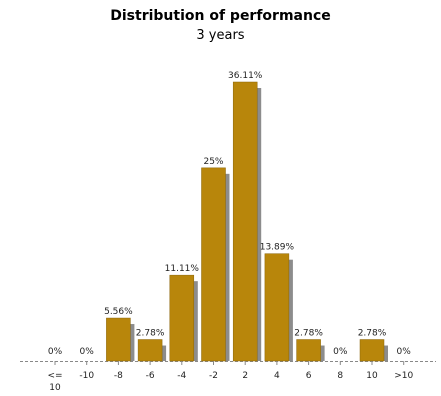  What do you see at coordinates (181, 376) in the screenshot?
I see `x-tick-label: -4` at bounding box center [181, 376].